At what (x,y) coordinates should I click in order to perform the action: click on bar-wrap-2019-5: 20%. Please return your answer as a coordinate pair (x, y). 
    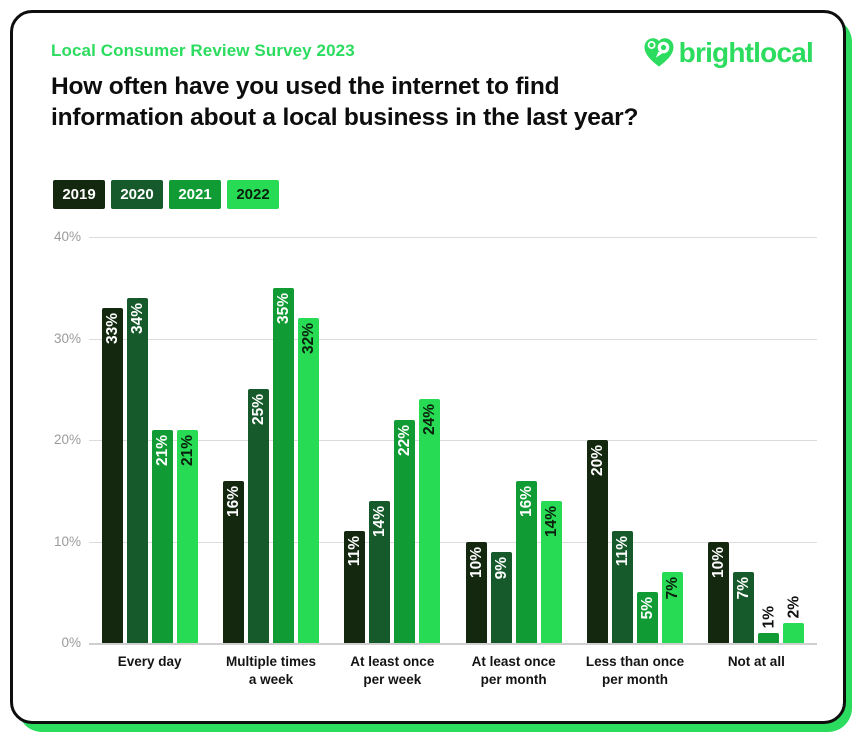
    Looking at the image, I should click on (597, 440).